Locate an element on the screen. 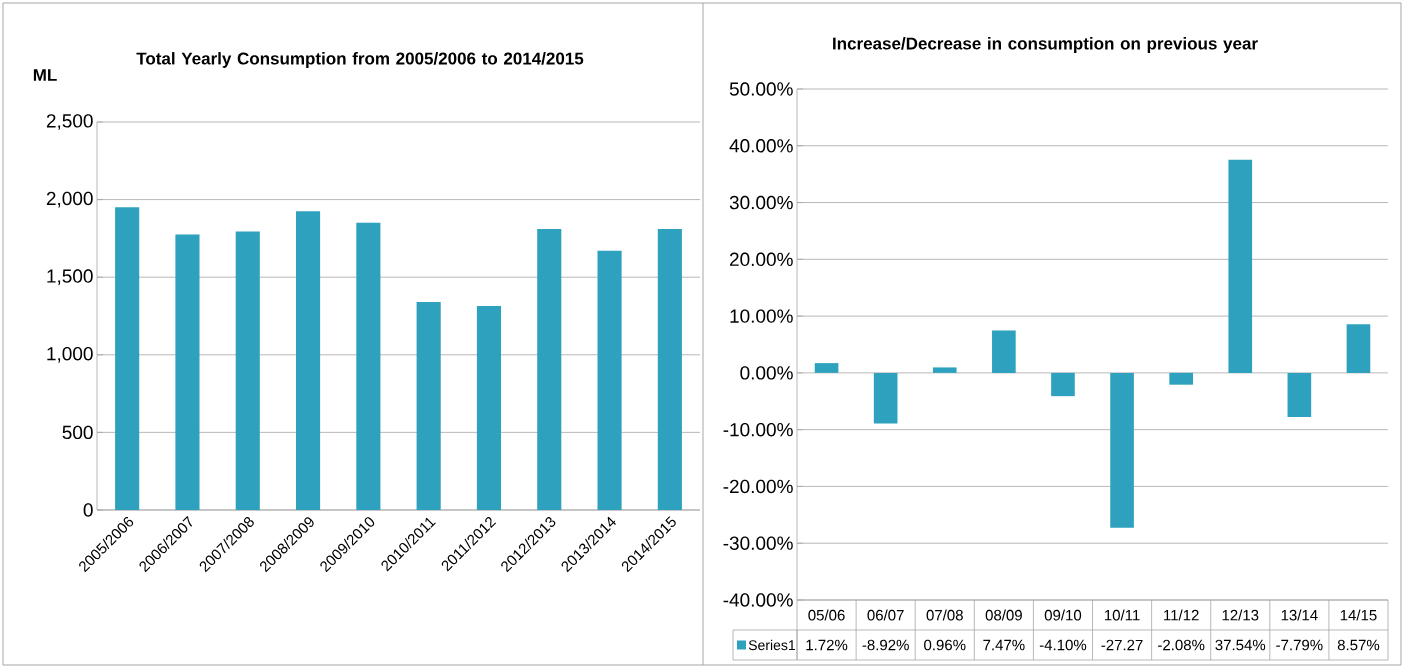 The width and height of the screenshot is (1404, 668). x-tick-label: 14/15 is located at coordinates (1358, 615).